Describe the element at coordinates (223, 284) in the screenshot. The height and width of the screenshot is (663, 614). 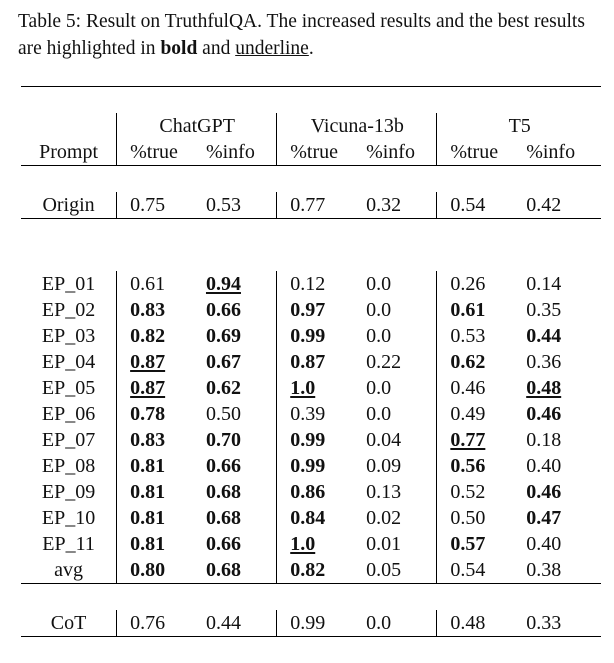
I see `cell-value: 0.94` at that location.